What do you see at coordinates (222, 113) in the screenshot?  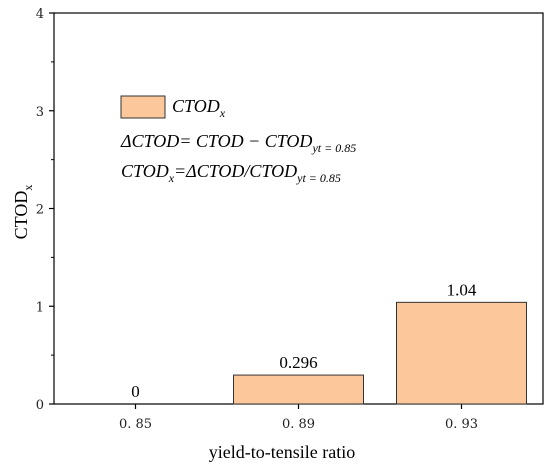 I see `legend-label-sub: x` at bounding box center [222, 113].